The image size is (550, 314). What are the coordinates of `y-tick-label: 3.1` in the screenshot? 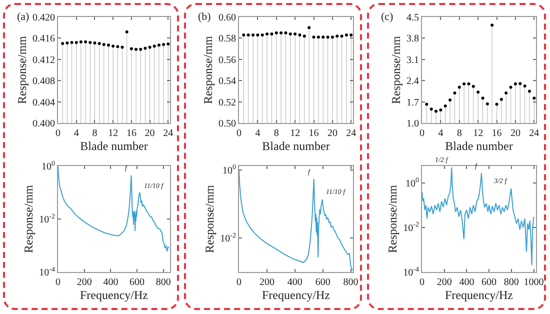 It's located at (412, 60).